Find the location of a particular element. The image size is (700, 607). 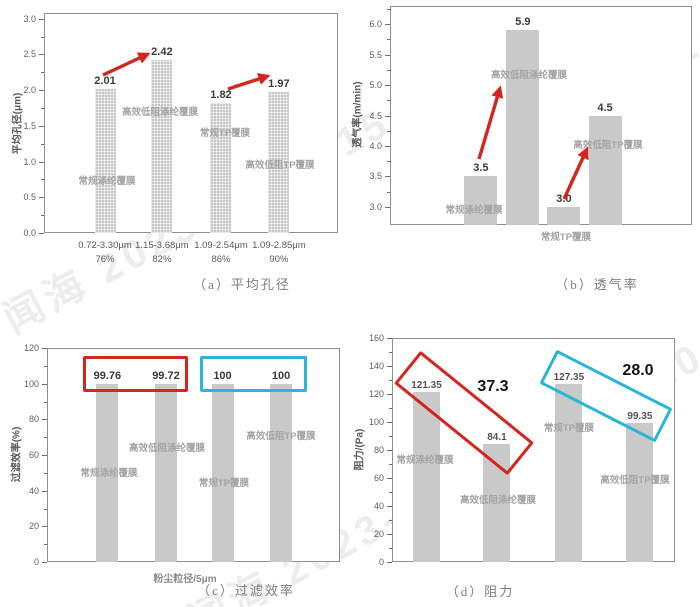

y-axis-tick-label: 4.0 is located at coordinates (375, 145).